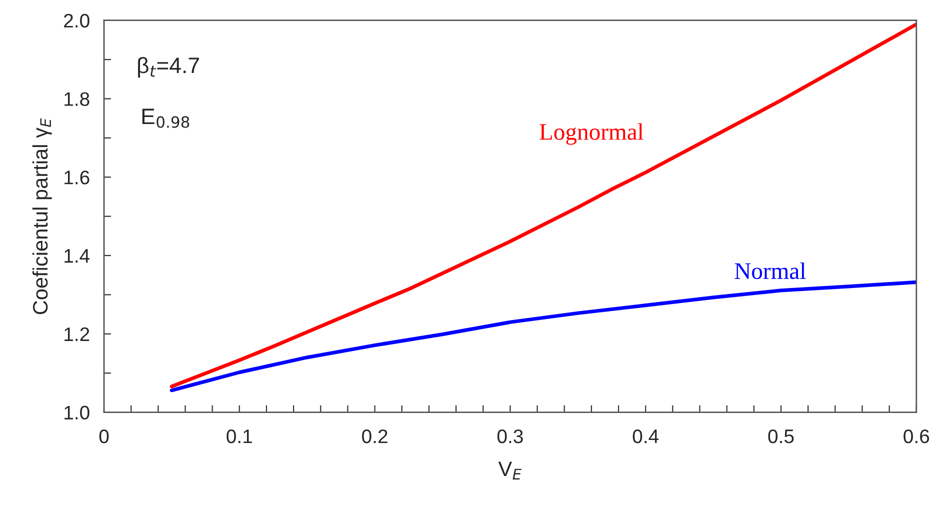 Image resolution: width=937 pixels, height=509 pixels. I want to click on y-axis-title: Coeficientul partial γ$_{E}$, so click(42, 216).